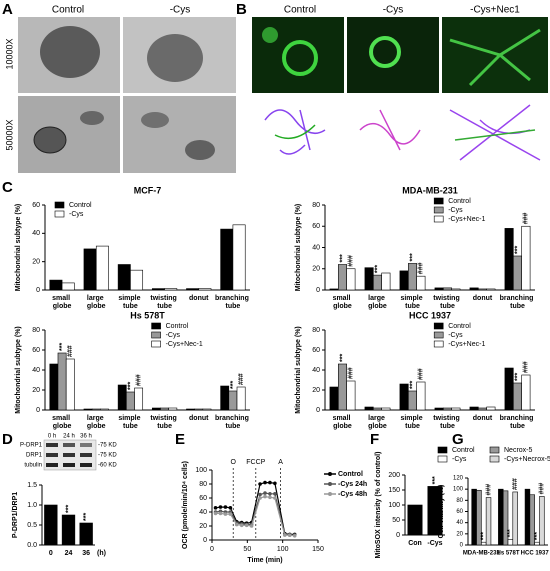 This screenshot has height=571, width=550. What do you see at coordinates (127, 95) in the screenshot?
I see `em-images` at bounding box center [127, 95].